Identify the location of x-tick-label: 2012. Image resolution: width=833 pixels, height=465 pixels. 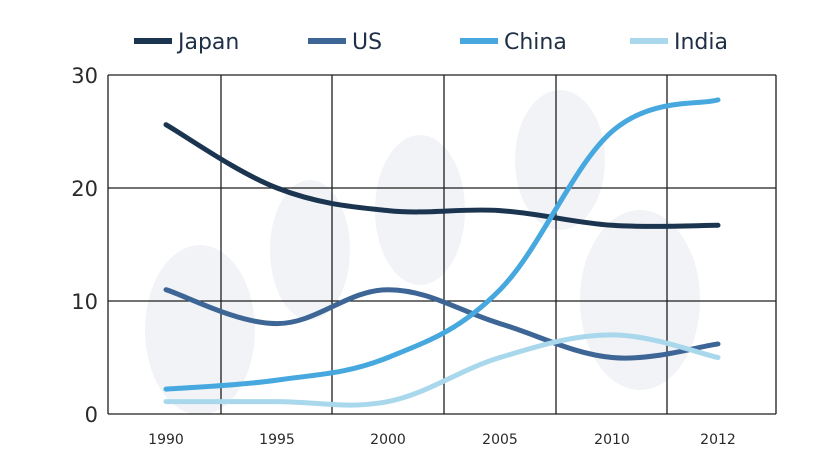
(718, 440).